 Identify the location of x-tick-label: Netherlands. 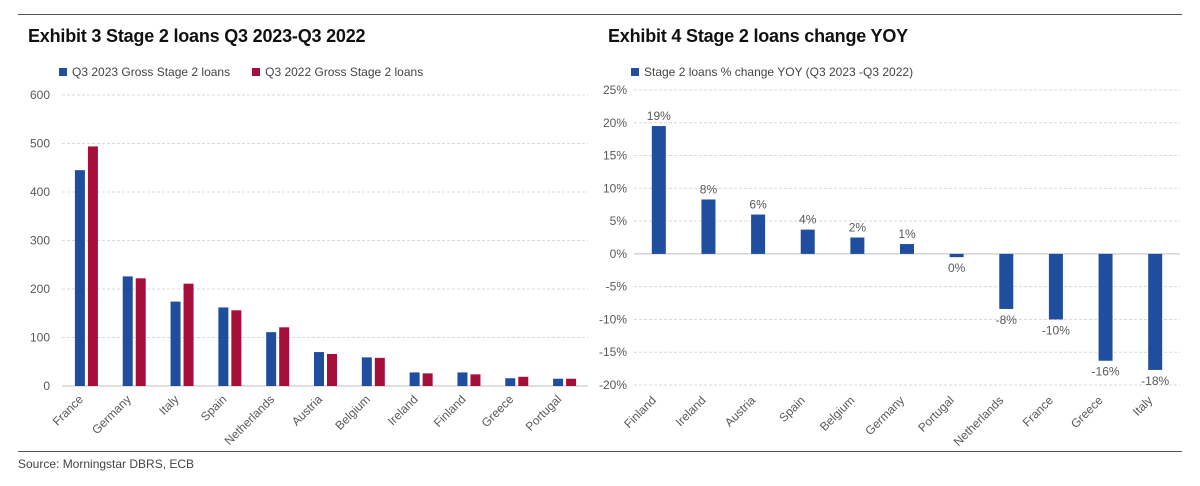
(979, 421).